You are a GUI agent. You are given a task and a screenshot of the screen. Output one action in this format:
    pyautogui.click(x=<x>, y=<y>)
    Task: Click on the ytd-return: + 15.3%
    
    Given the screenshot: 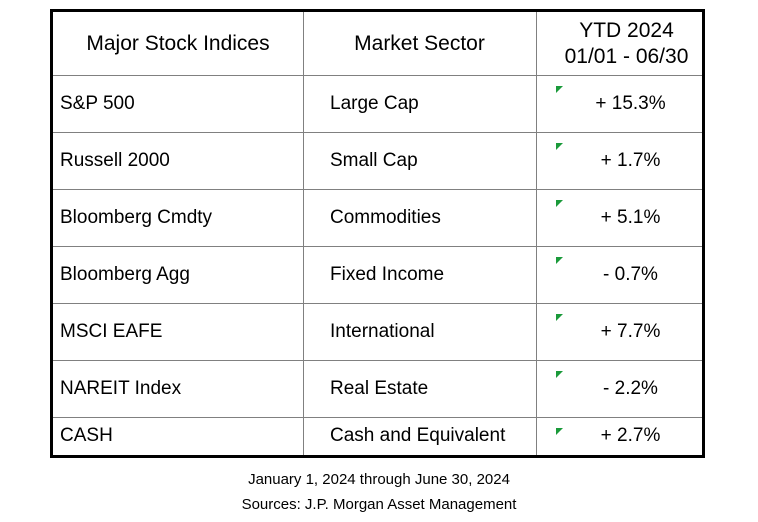 What is the action you would take?
    pyautogui.click(x=630, y=103)
    